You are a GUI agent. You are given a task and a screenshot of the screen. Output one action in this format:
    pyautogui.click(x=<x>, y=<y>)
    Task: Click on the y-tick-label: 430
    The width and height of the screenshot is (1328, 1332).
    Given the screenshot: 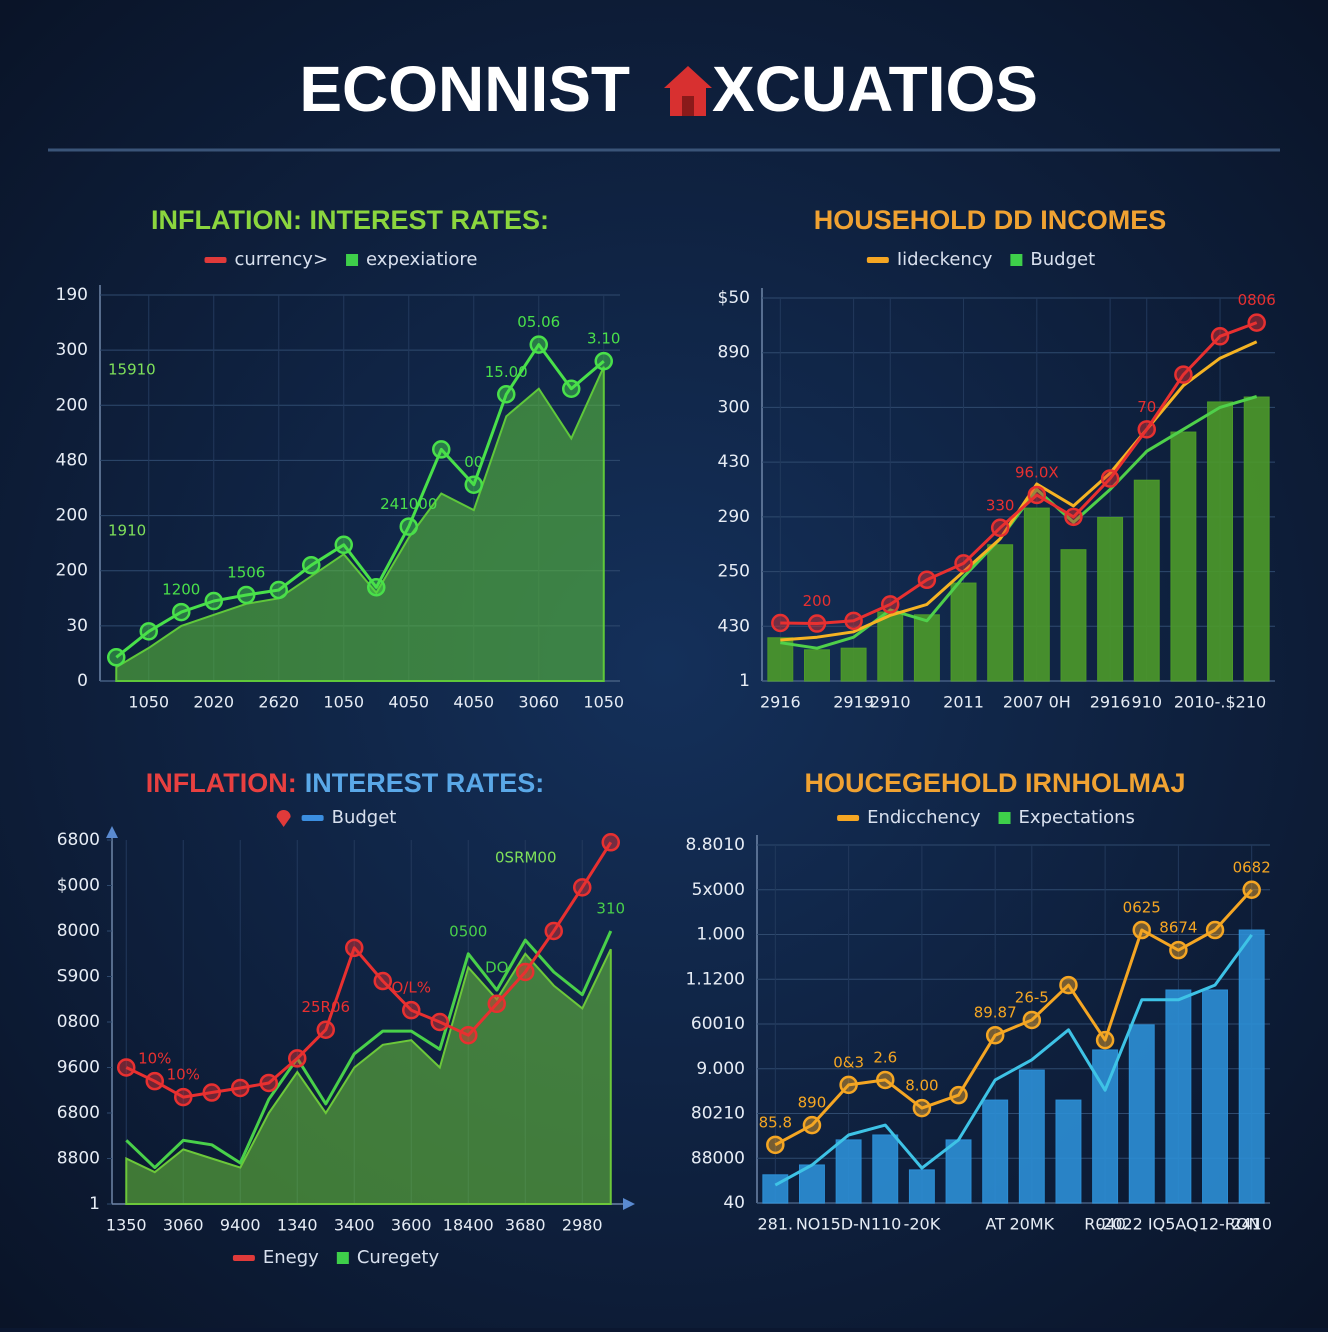 What is the action you would take?
    pyautogui.click(x=734, y=462)
    